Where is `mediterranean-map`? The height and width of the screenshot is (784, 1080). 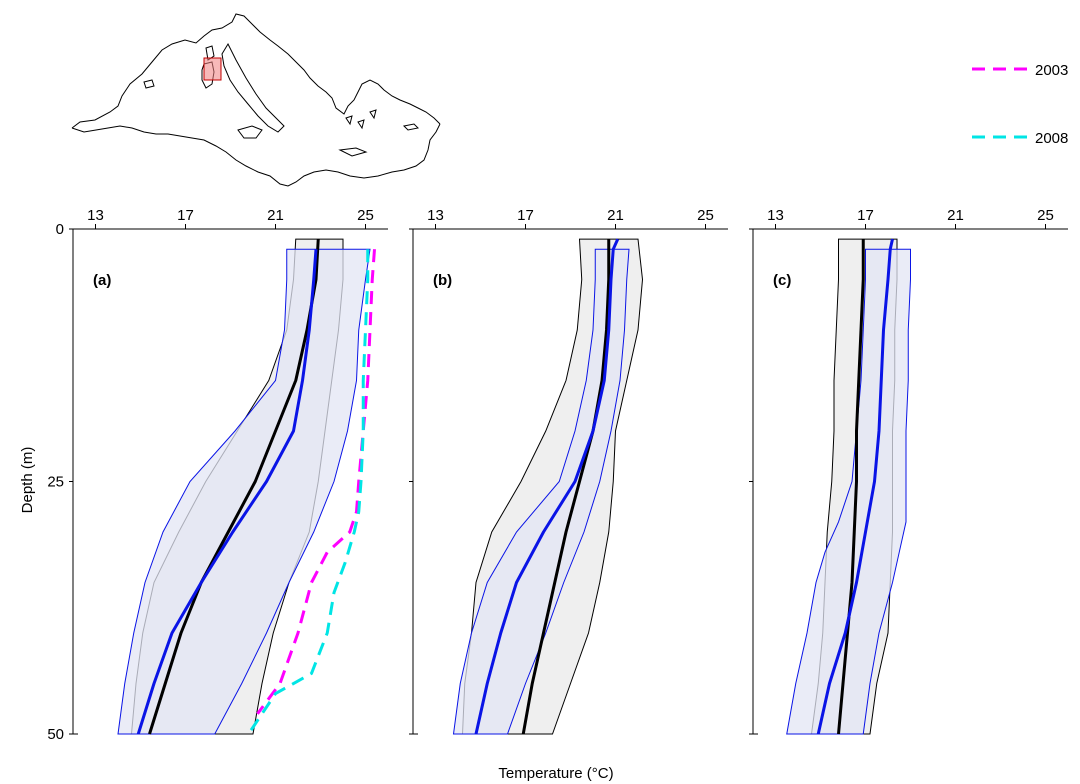
mediterranean-map is located at coordinates (256, 100).